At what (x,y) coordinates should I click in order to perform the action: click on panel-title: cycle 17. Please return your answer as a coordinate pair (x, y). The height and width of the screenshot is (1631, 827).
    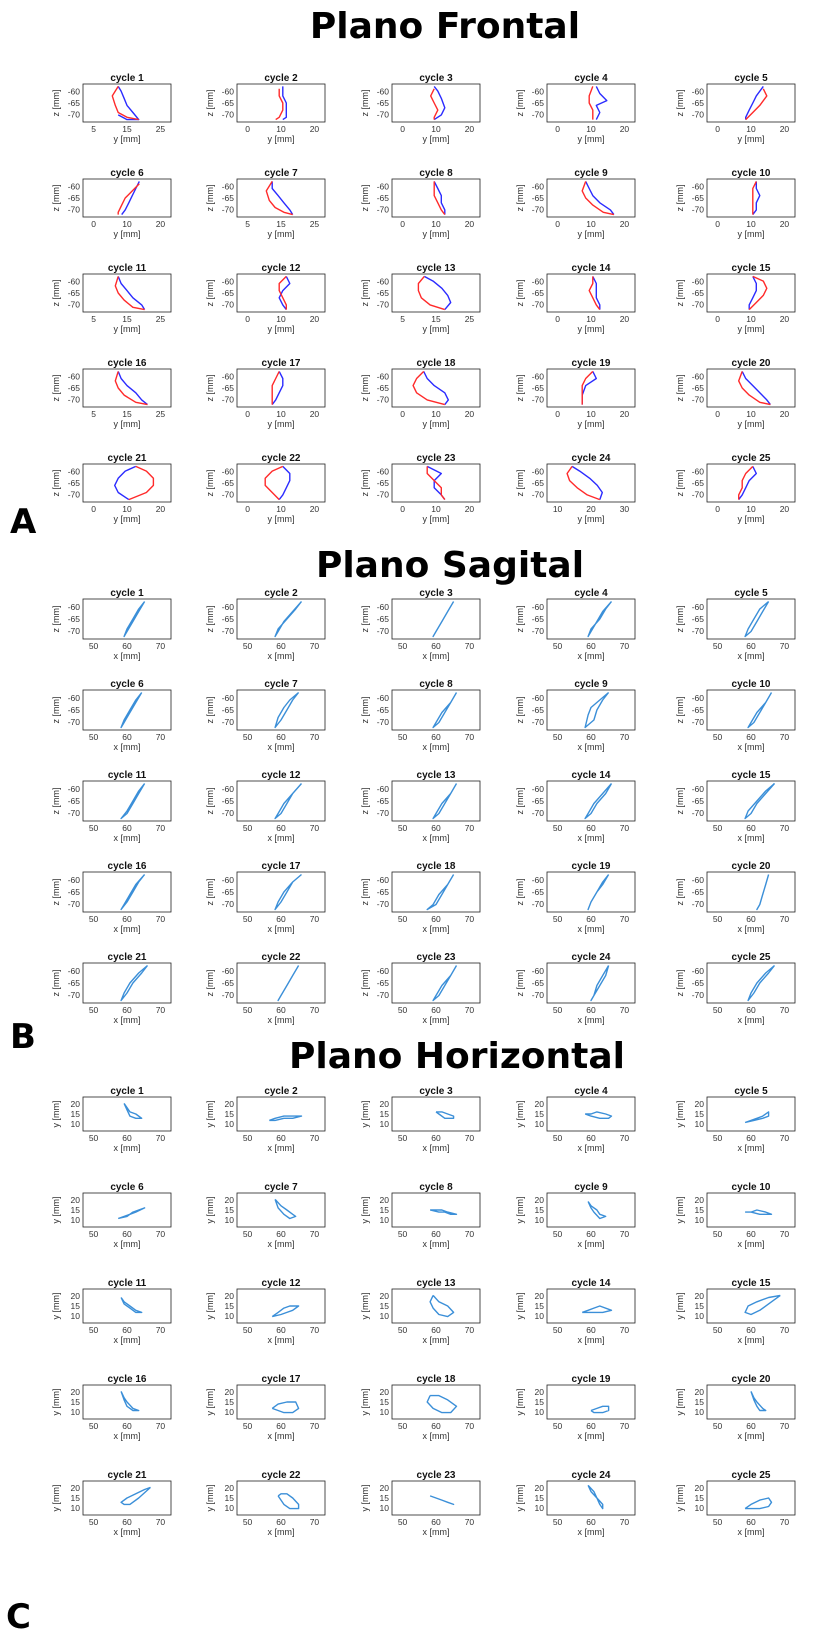
    Looking at the image, I should click on (281, 866).